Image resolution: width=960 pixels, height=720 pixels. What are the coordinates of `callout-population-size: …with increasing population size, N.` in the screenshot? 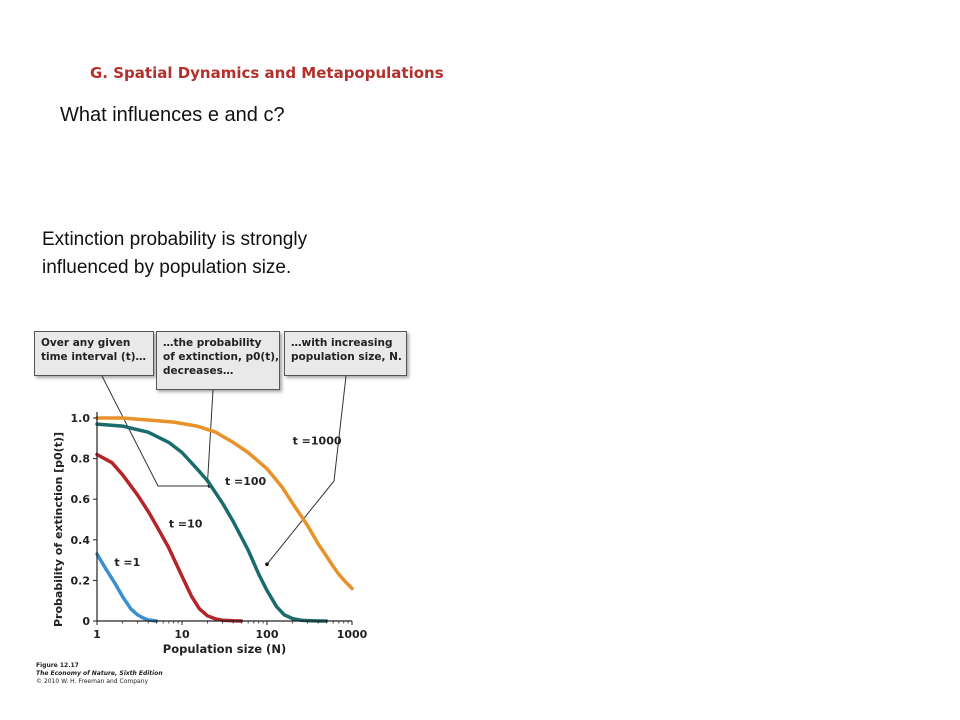 It's located at (345, 353).